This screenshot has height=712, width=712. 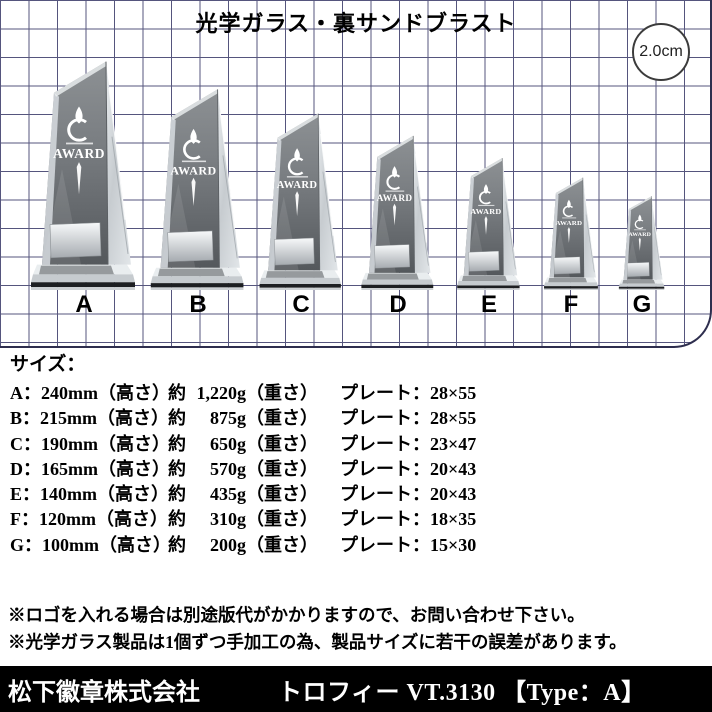 I want to click on trophy-label-G: G, so click(x=642, y=304).